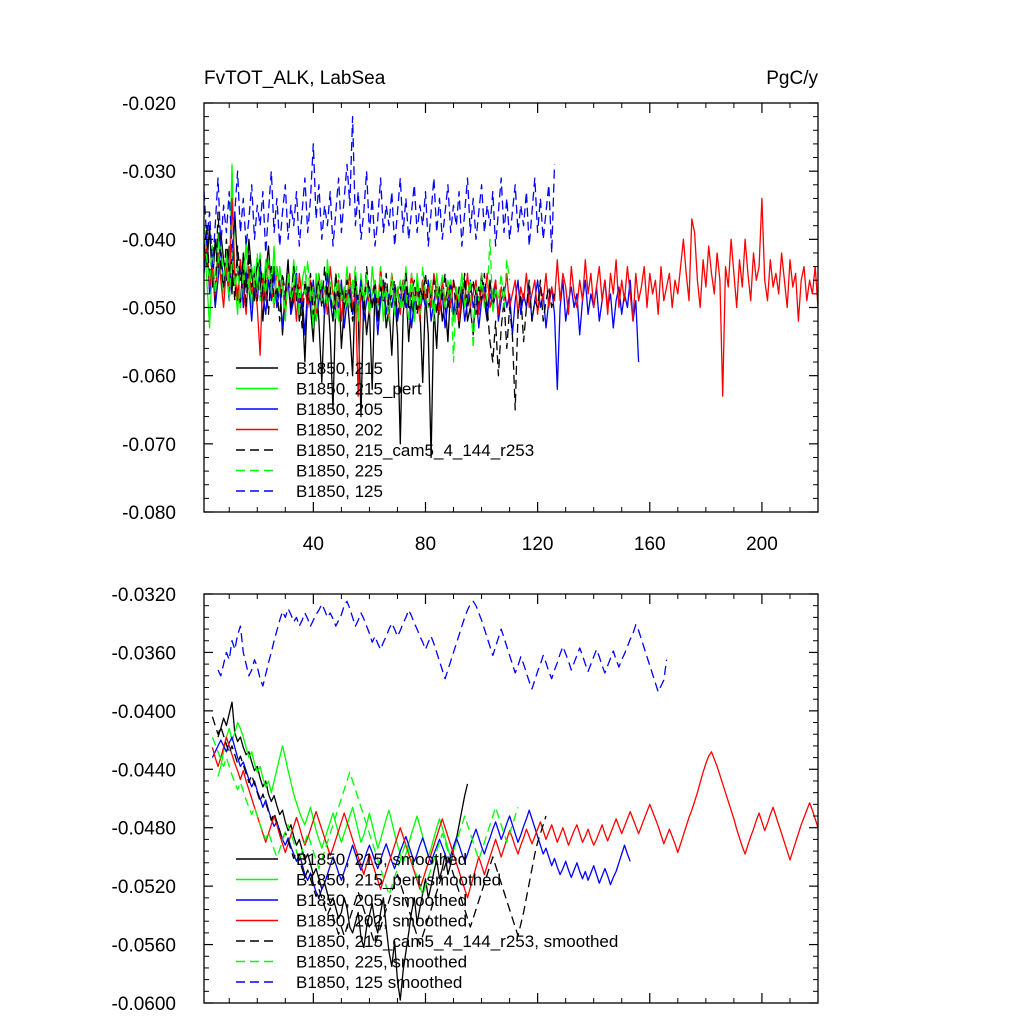  I want to click on top-legend-label-2: B1850, 205, so click(339, 409).